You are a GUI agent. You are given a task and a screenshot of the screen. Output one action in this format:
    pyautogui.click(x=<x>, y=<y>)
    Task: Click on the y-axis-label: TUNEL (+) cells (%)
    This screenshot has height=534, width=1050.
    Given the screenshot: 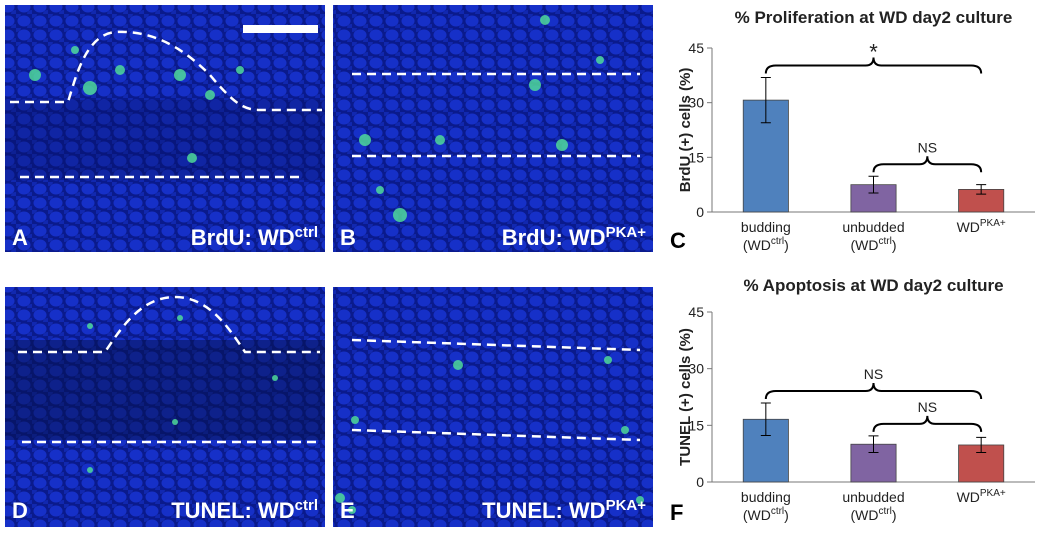 What is the action you would take?
    pyautogui.click(x=685, y=397)
    